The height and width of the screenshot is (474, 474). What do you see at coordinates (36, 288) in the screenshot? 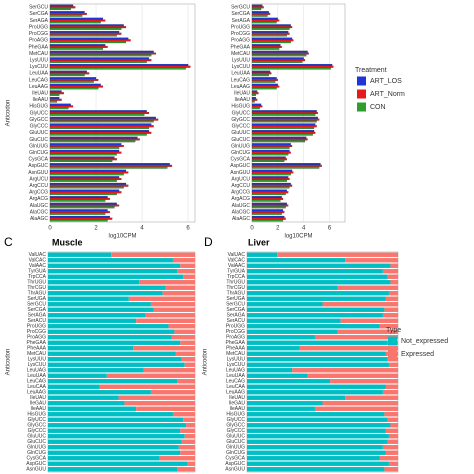
I see `y-tick-label: ThrCGU` at bounding box center [36, 288].